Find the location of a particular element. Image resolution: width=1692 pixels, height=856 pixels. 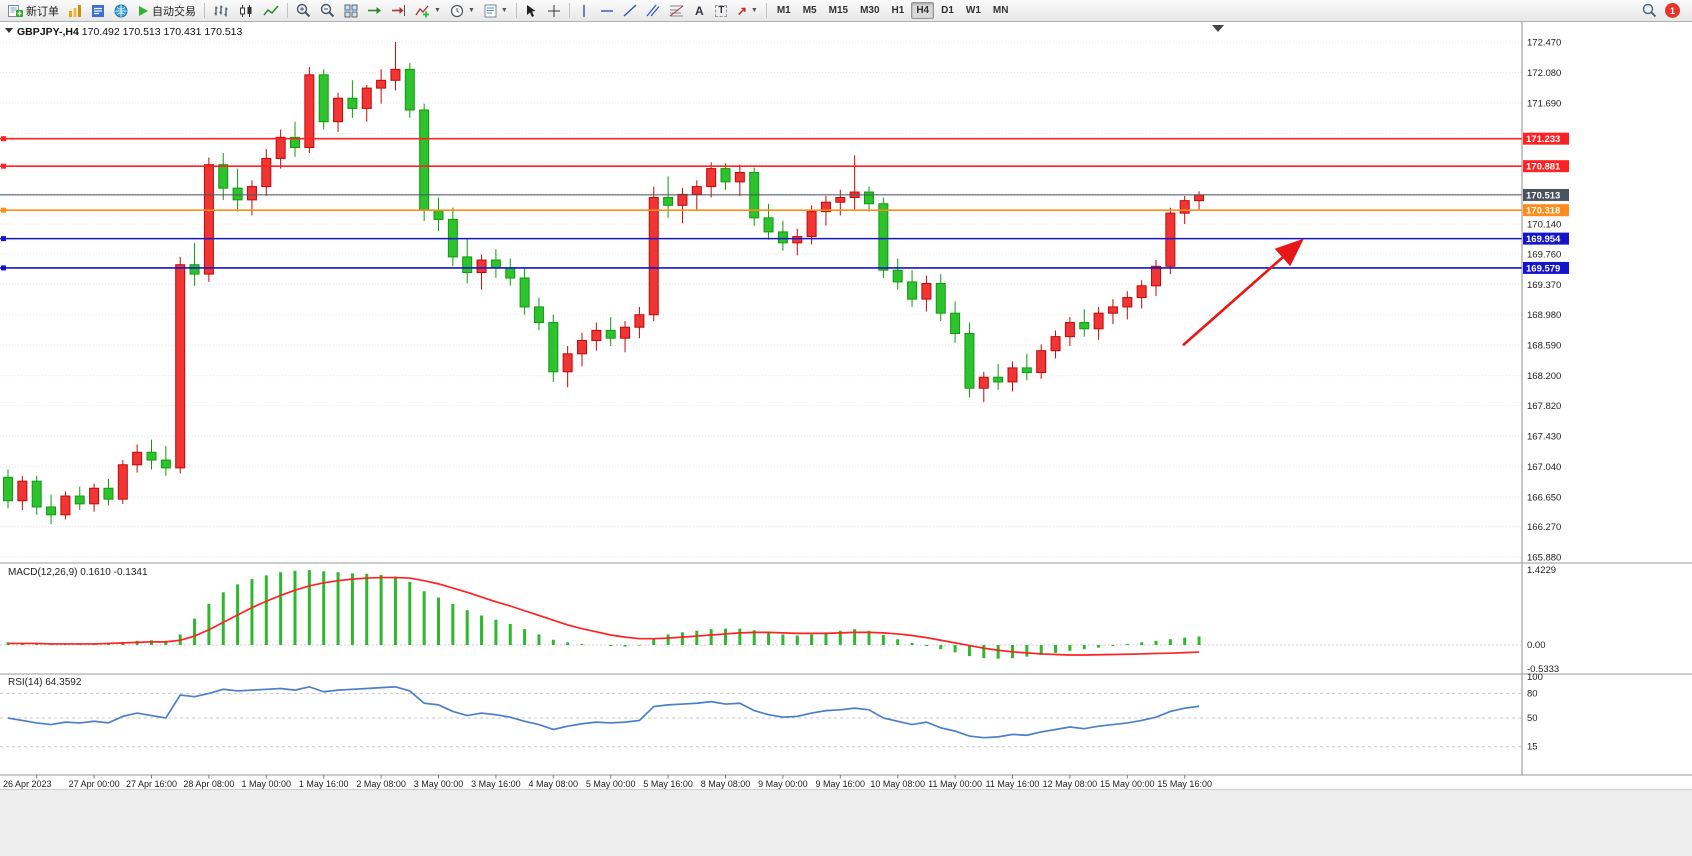

trend-arrow-annotation is located at coordinates (1243, 292).